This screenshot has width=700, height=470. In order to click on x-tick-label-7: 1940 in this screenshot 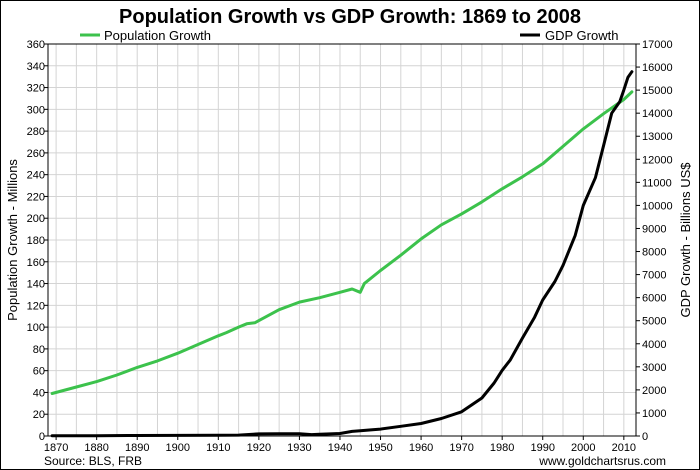, I will do `click(340, 448)`.